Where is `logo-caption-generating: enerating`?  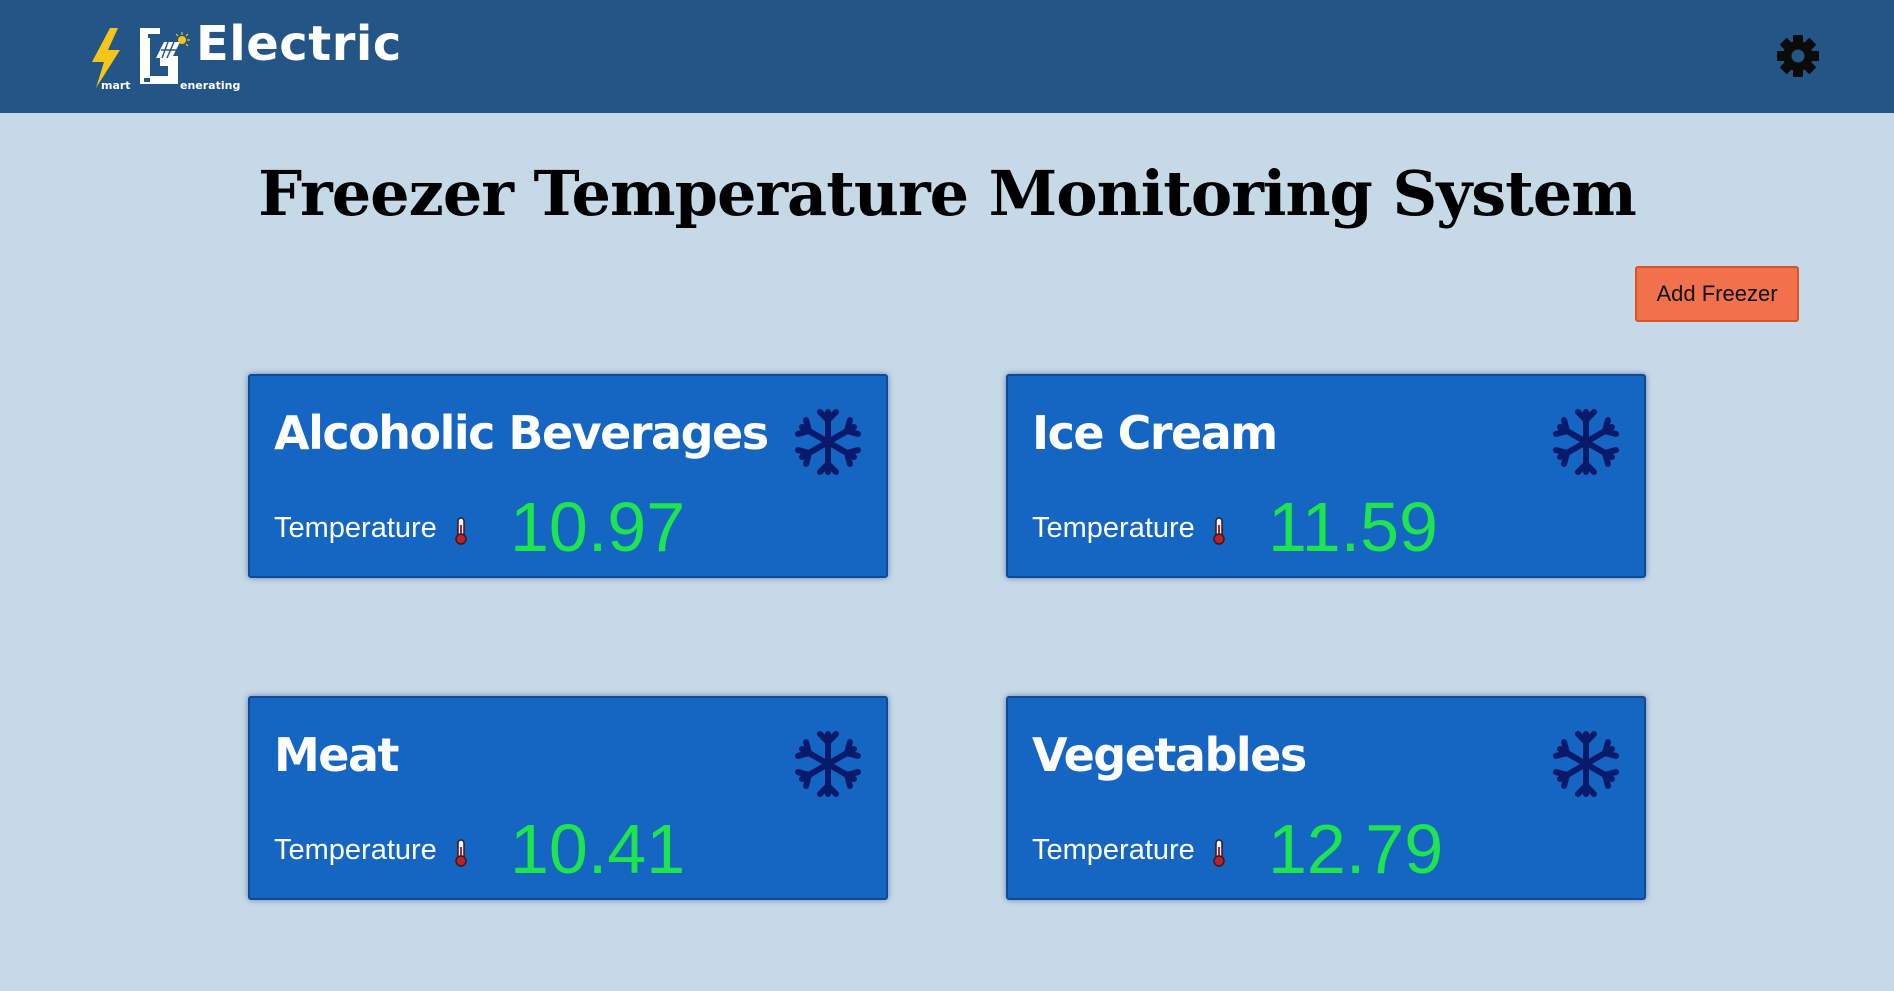
logo-caption-generating: enerating is located at coordinates (210, 85).